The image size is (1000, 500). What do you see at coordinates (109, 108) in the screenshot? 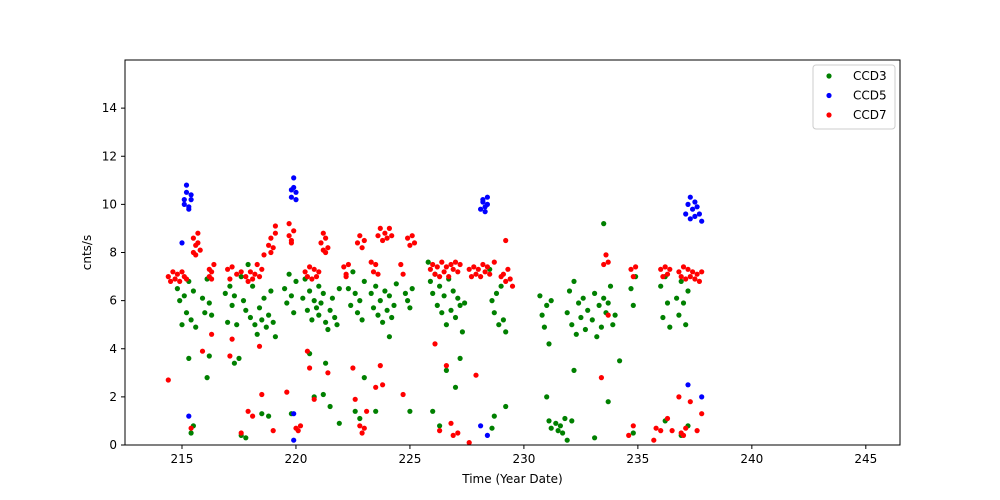
I see `y-tick-label: 14` at bounding box center [109, 108].